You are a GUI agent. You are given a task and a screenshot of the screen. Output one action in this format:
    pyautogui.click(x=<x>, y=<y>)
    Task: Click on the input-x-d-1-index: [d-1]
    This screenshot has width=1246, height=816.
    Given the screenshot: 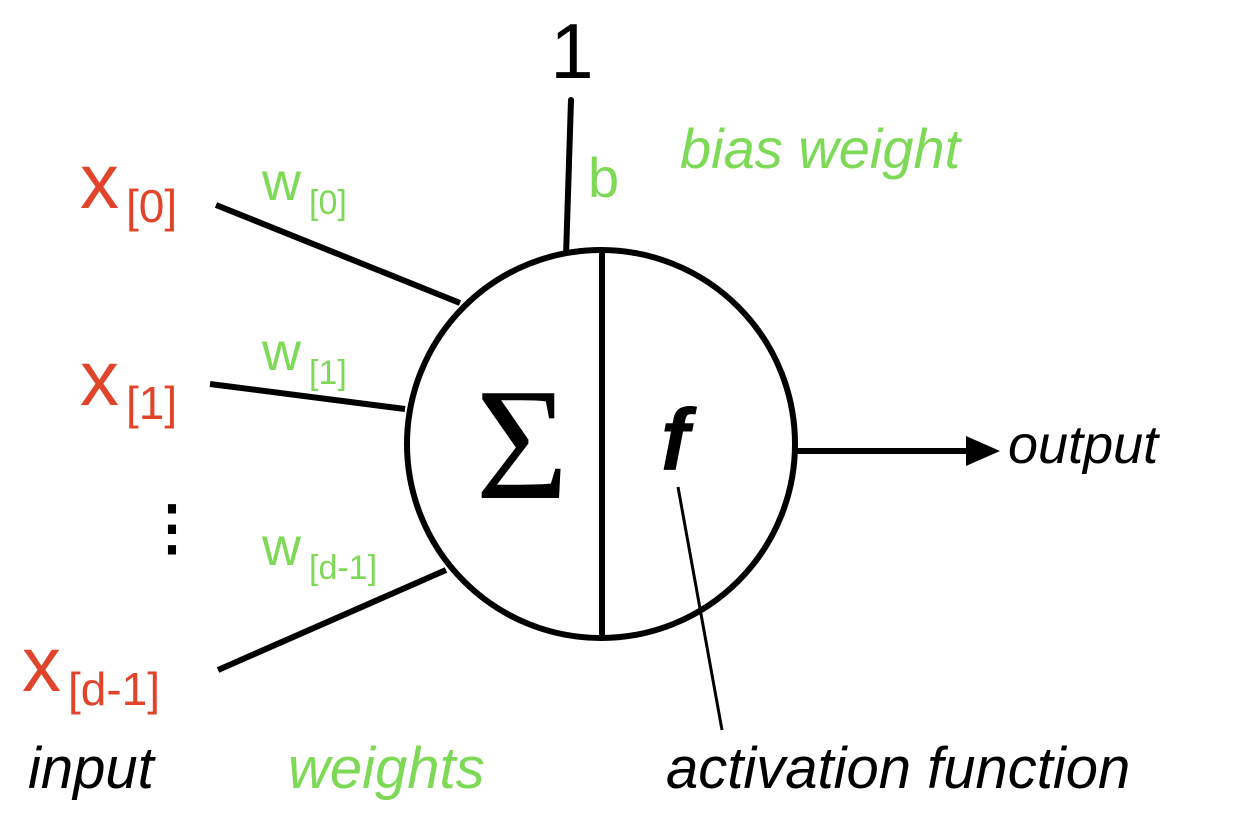 What is the action you would take?
    pyautogui.click(x=114, y=689)
    